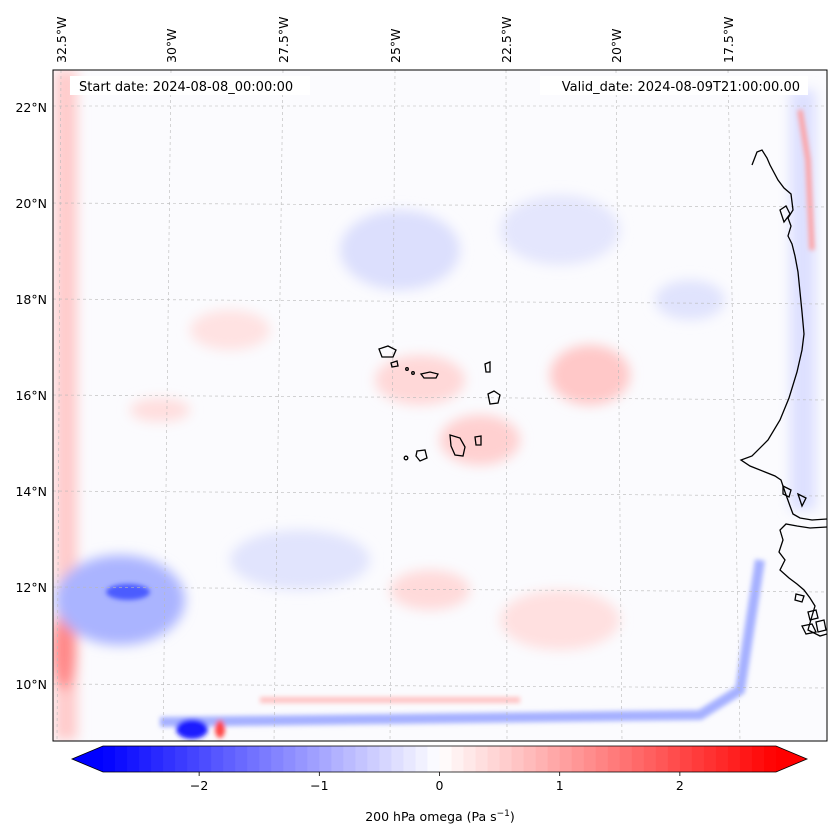 The image size is (837, 839). Describe the element at coordinates (806, 180) in the screenshot. I see `east-boundary-positive-streak` at that location.